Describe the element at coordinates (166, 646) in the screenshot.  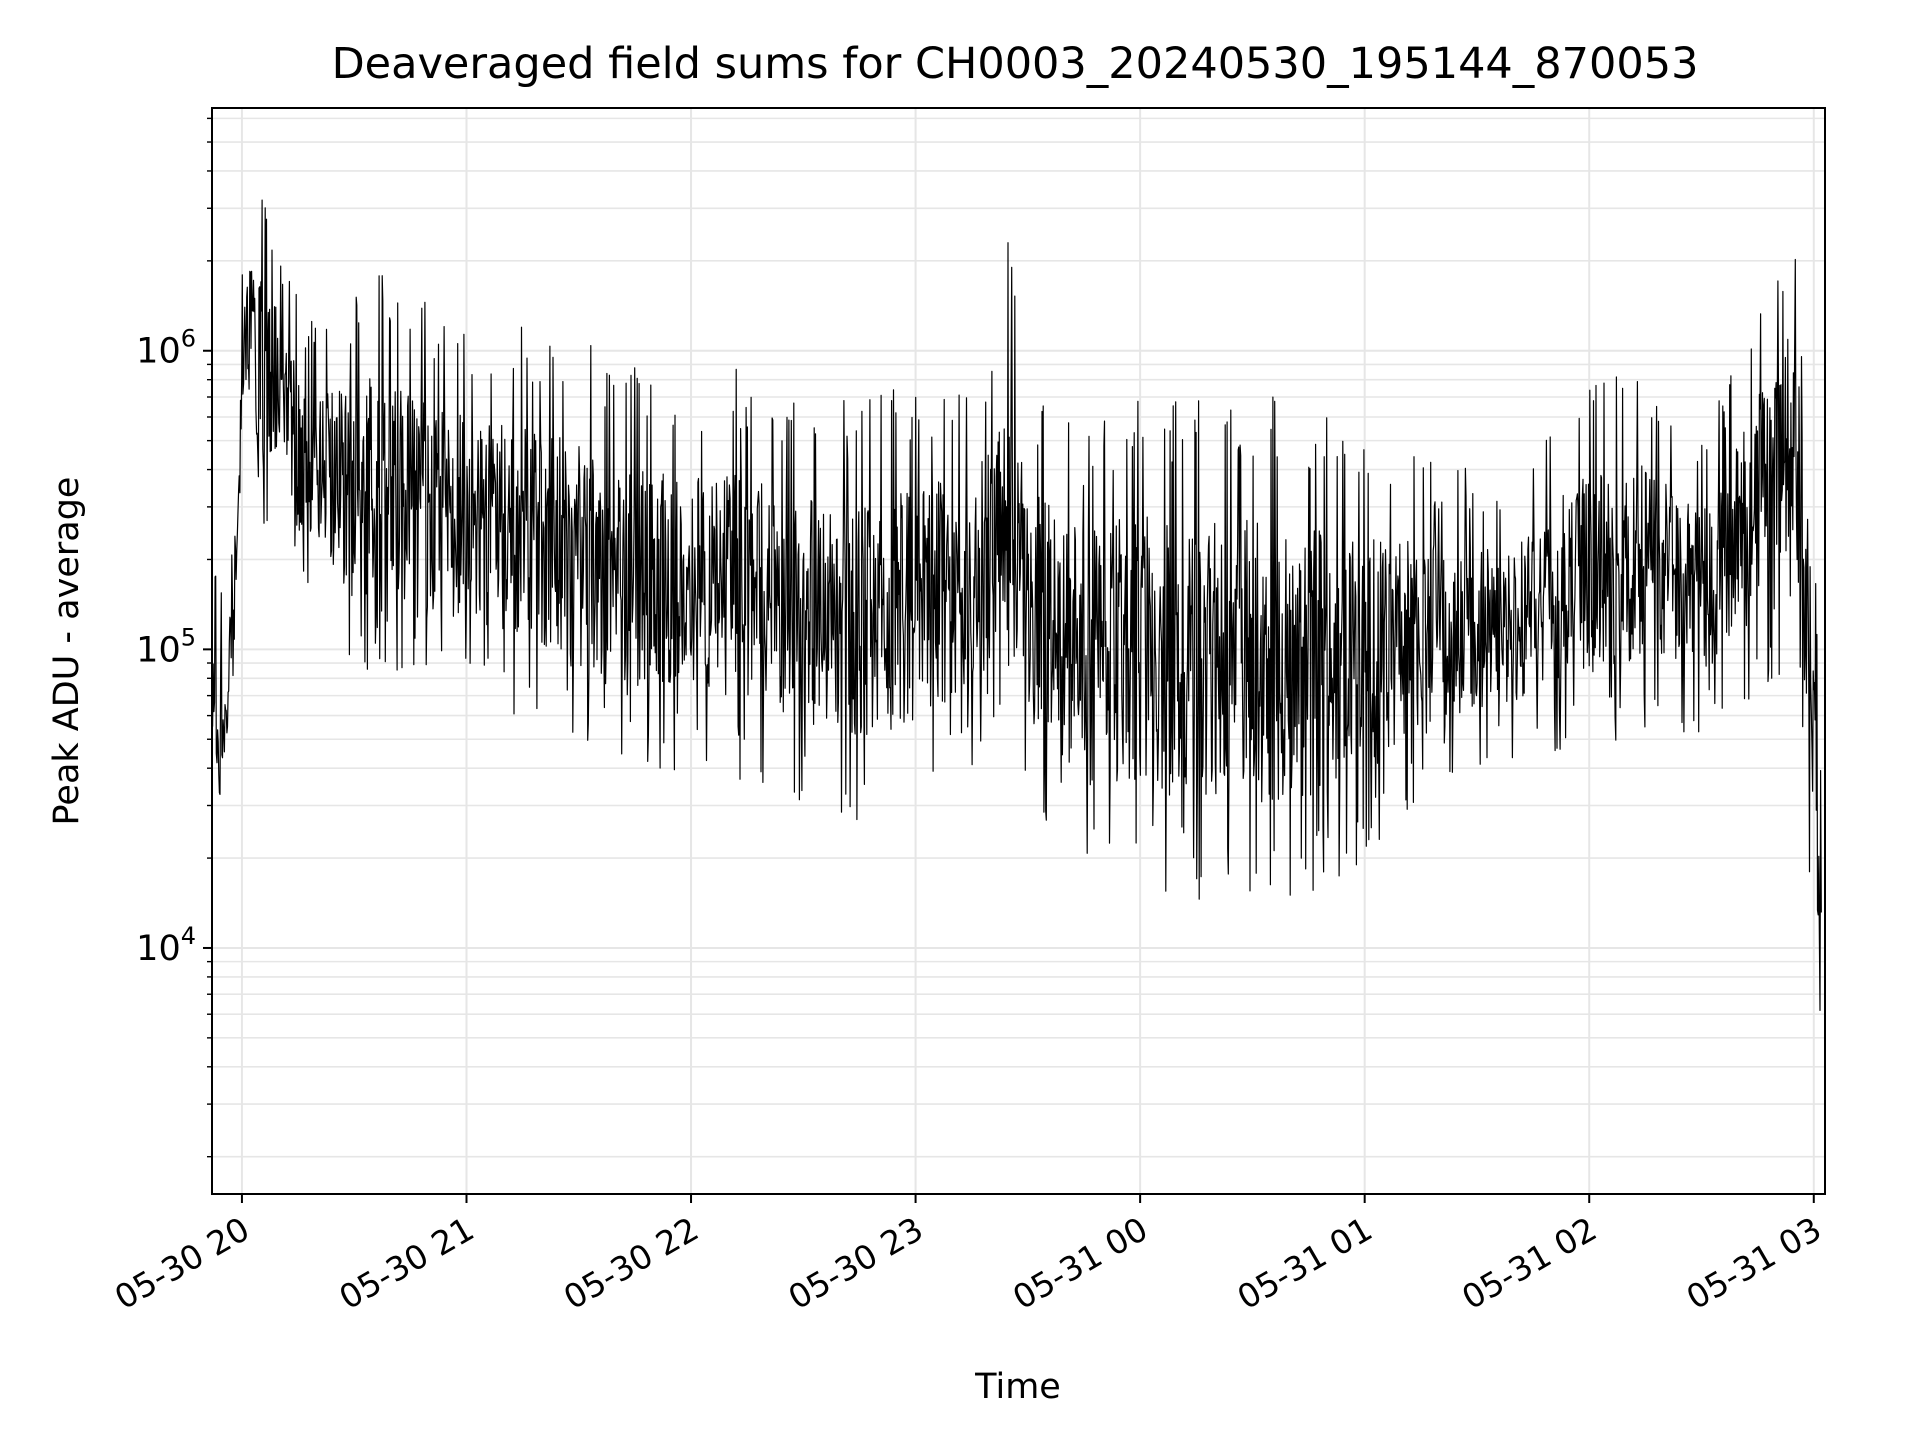
I see `y-tick-label: 10⁵` at that location.